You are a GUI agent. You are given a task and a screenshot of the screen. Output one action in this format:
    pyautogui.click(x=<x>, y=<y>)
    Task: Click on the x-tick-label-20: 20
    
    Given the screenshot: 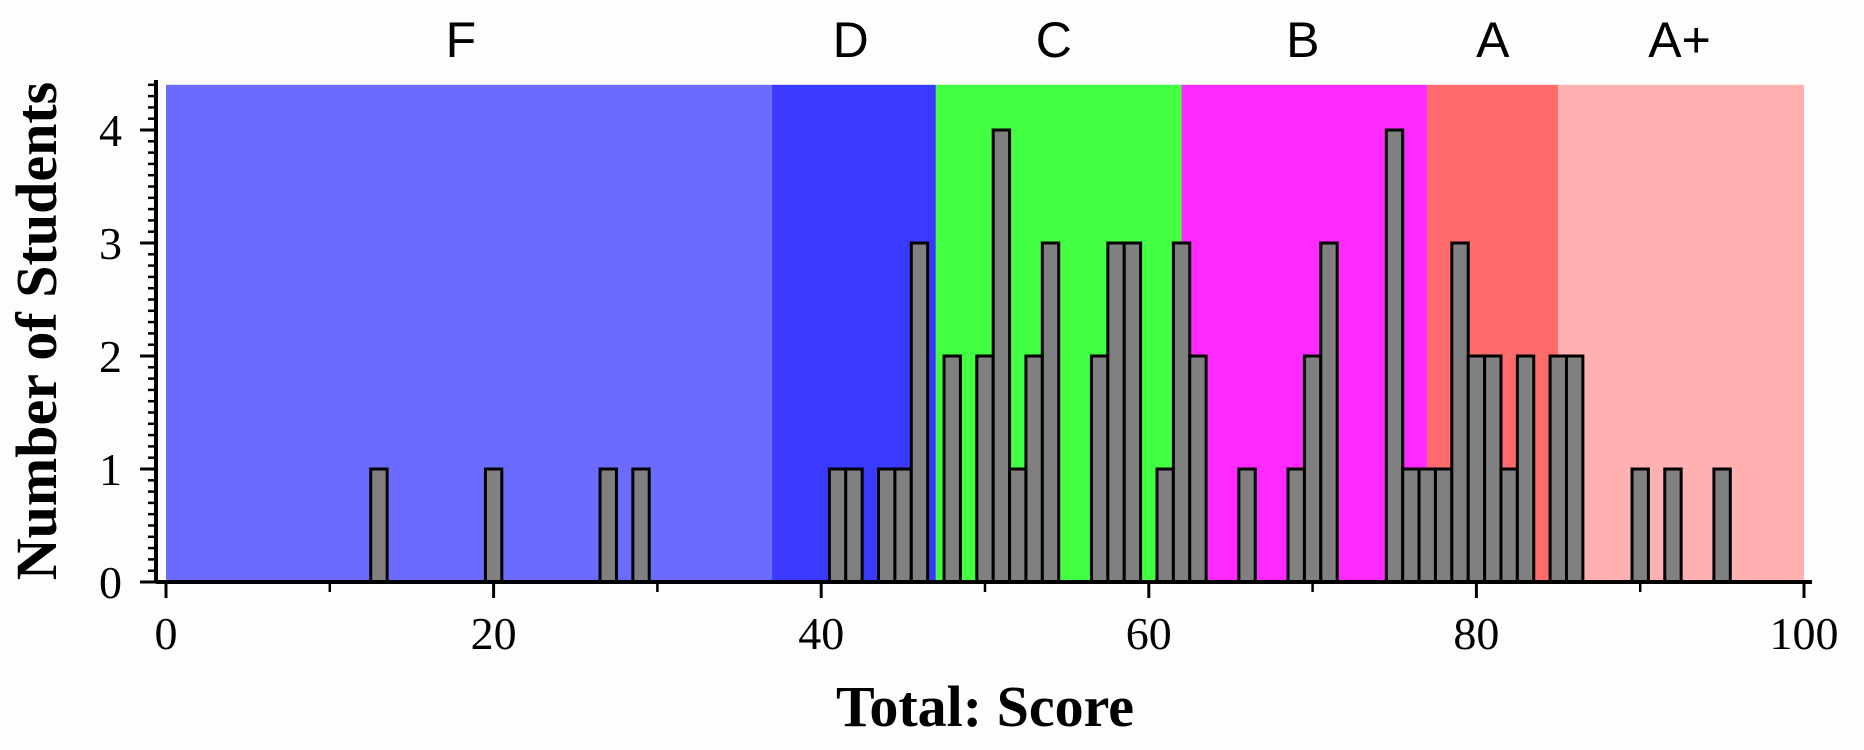 What is the action you would take?
    pyautogui.click(x=494, y=633)
    